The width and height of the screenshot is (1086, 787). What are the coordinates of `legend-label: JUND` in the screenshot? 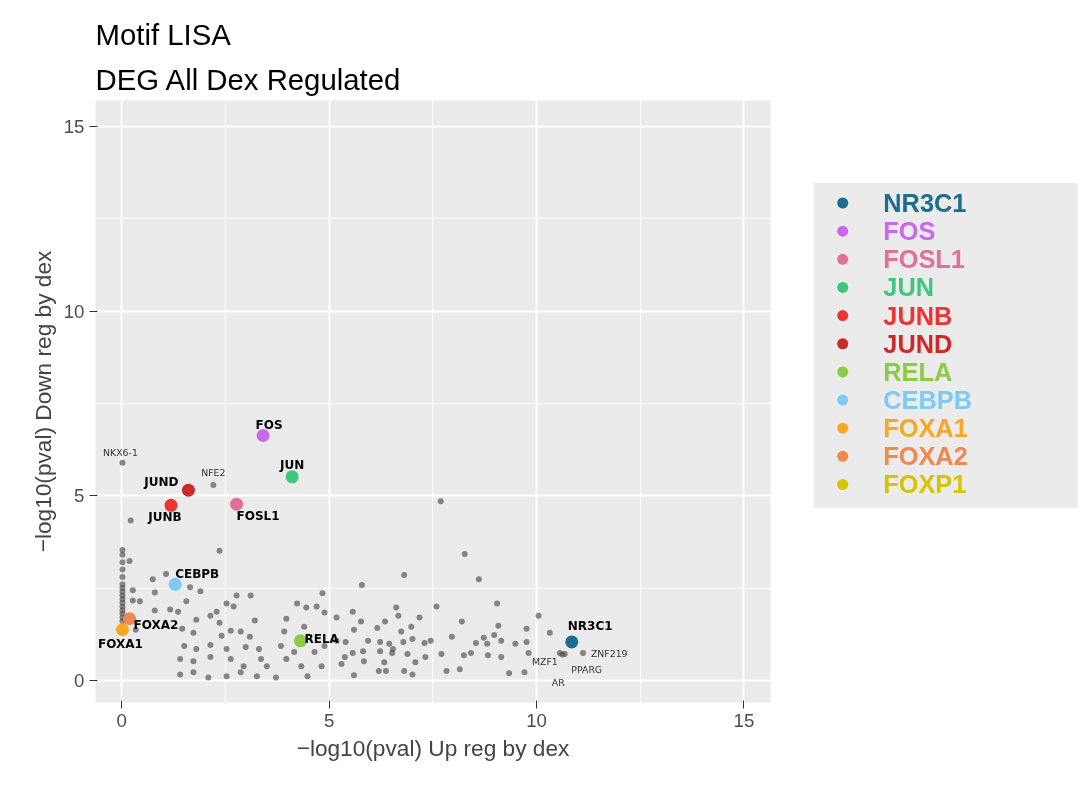 It's located at (918, 343).